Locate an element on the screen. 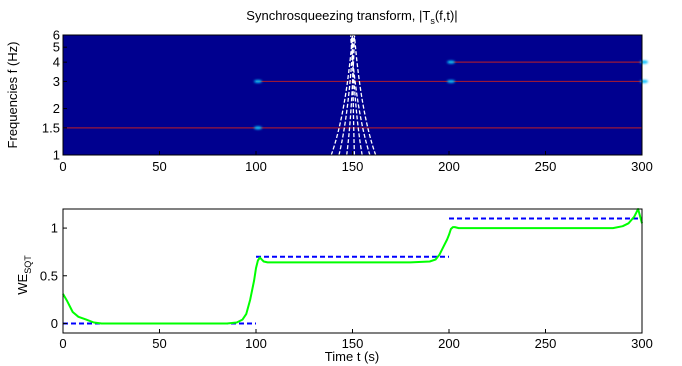 The width and height of the screenshot is (682, 366). y-tick-label: 1.5 is located at coordinates (51, 127).